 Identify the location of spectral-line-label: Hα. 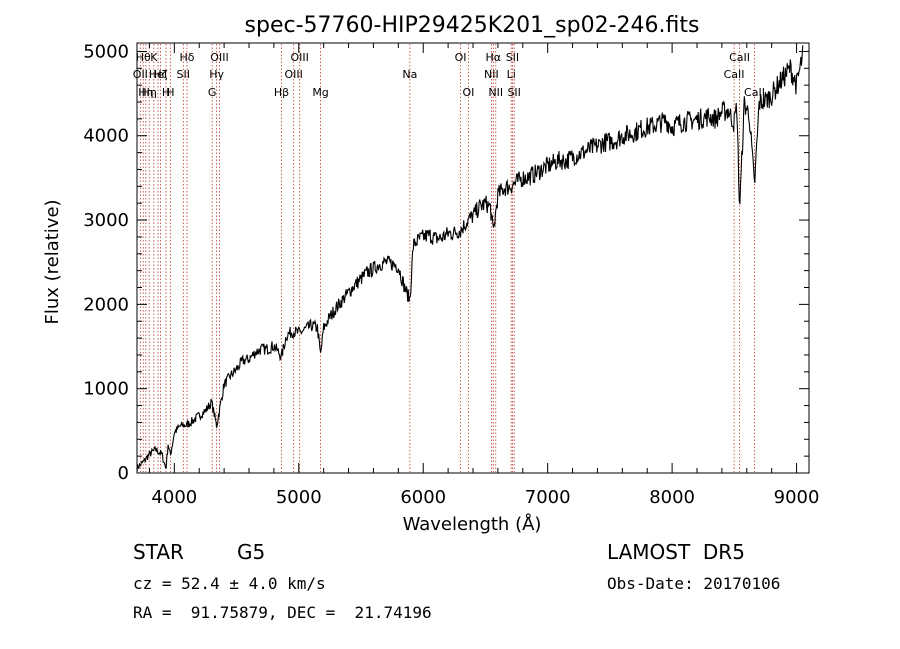
(494, 57).